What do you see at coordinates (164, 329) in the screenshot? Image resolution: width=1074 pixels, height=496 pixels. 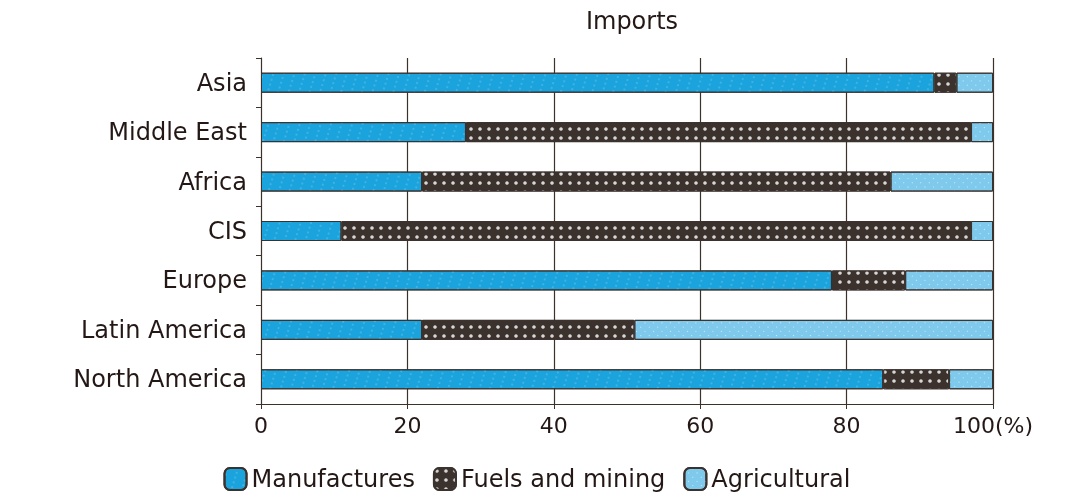 I see `y-tick-label: Latin America` at bounding box center [164, 329].